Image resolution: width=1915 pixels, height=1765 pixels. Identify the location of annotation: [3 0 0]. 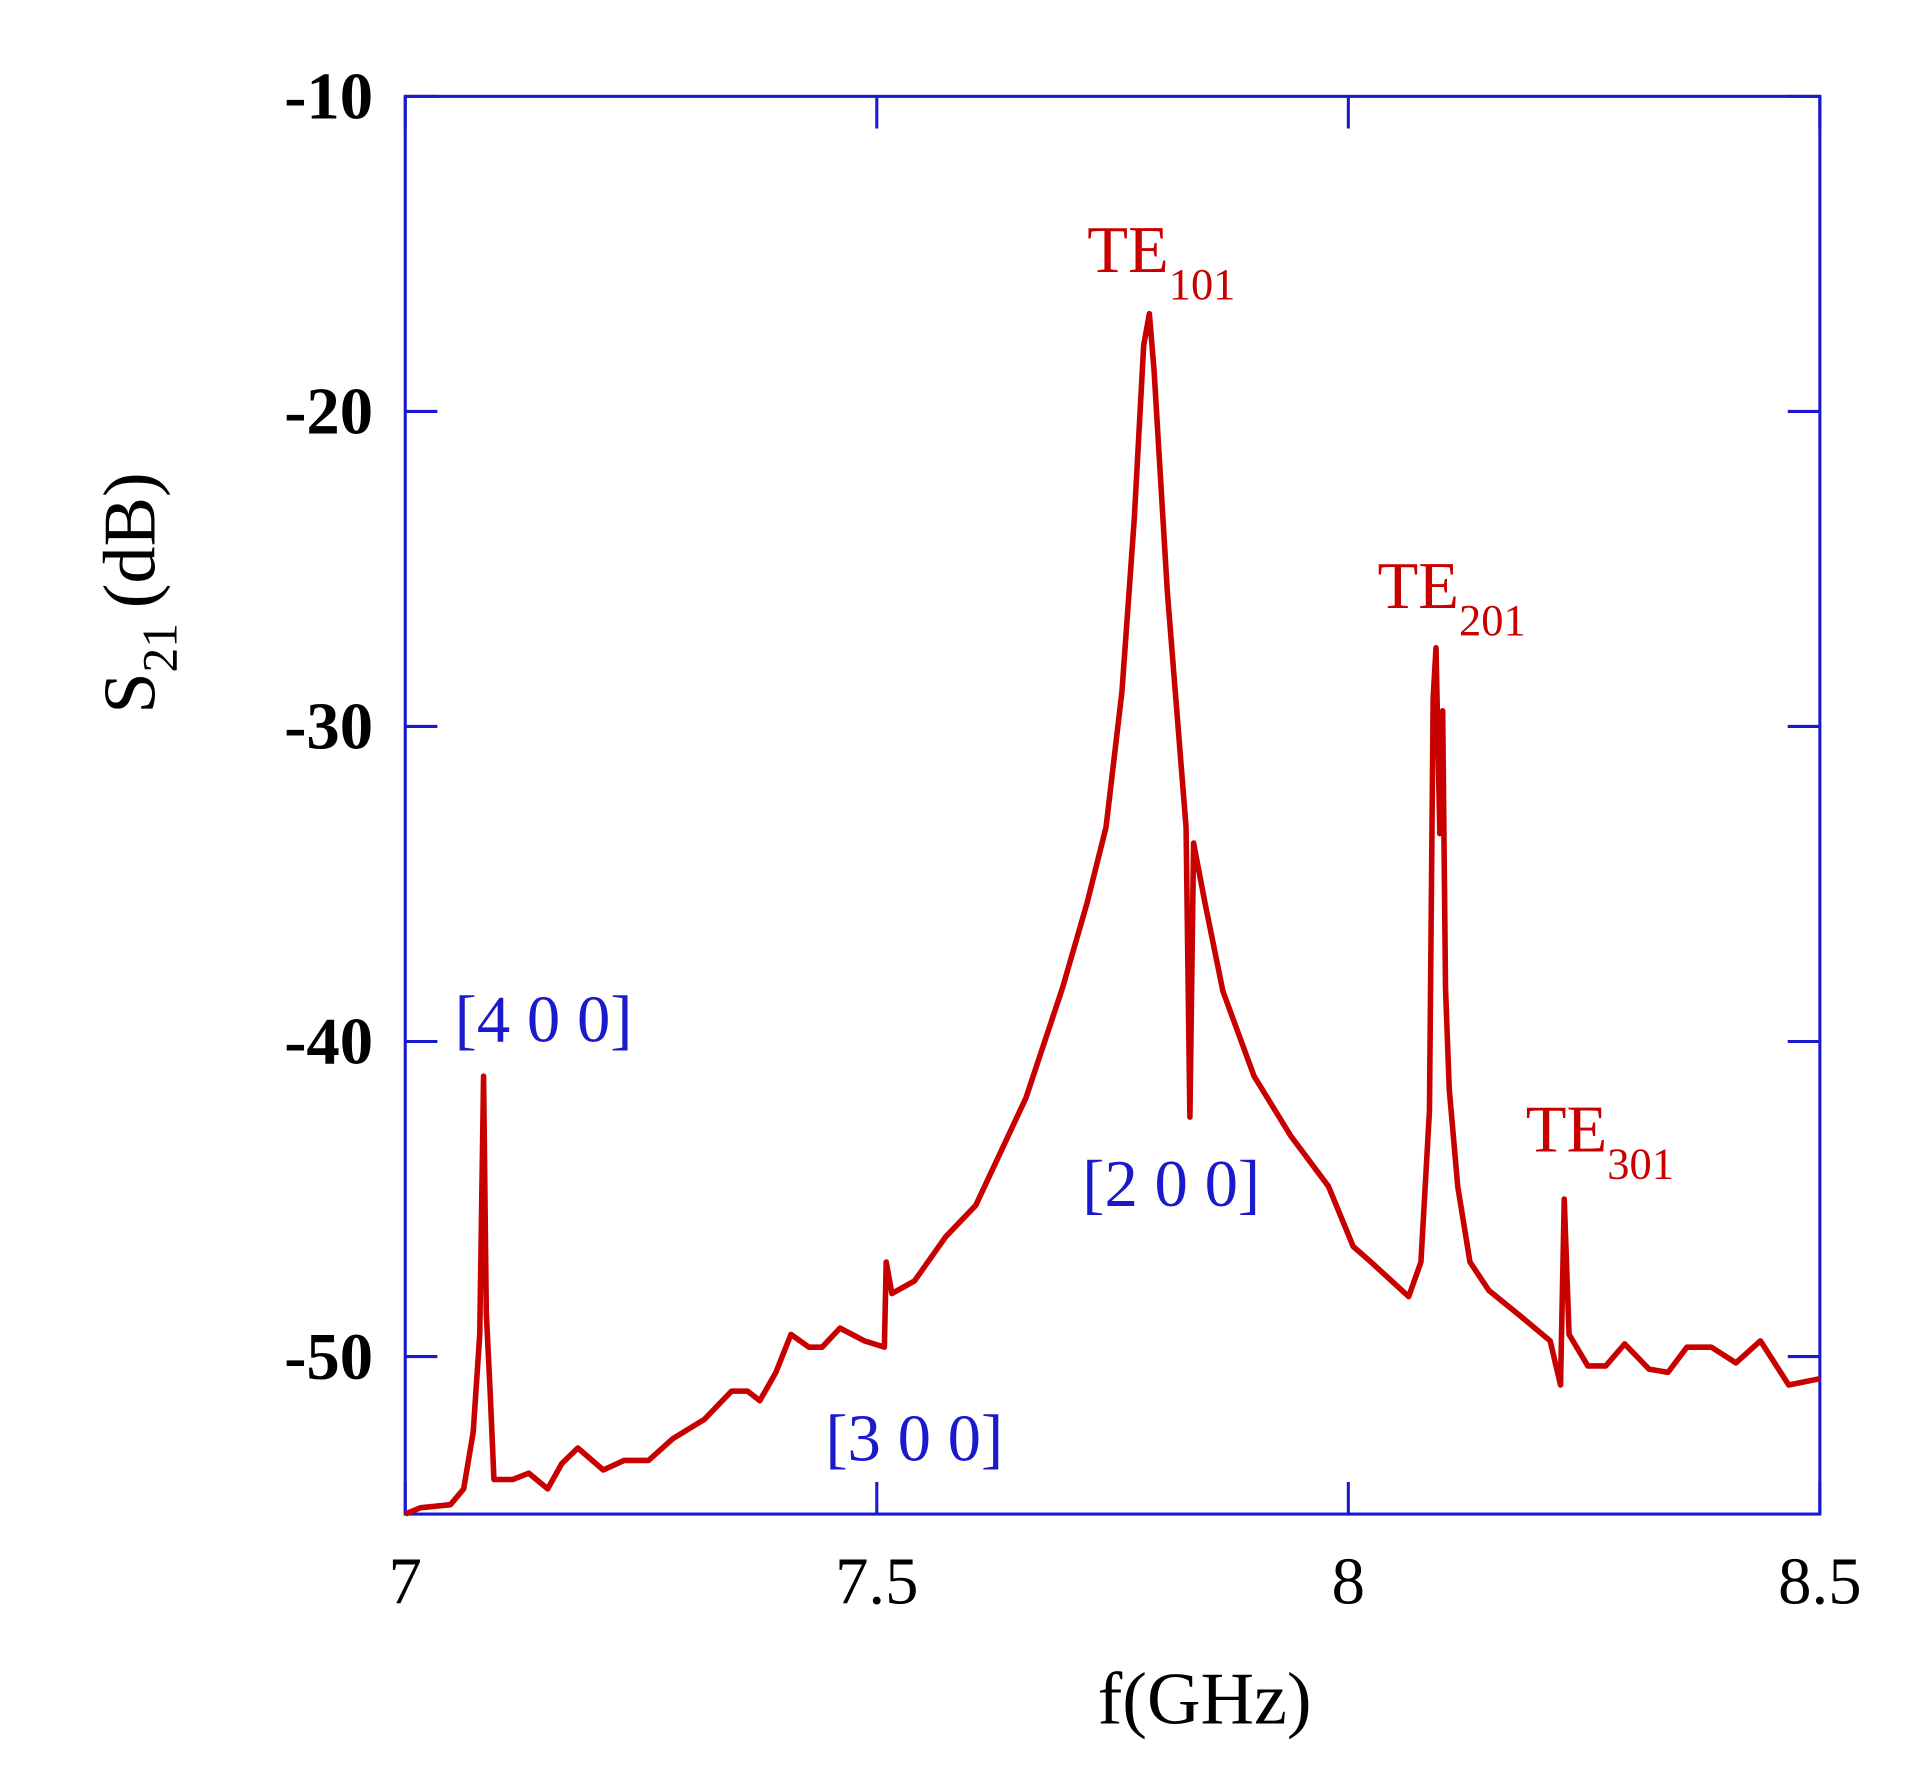
(914, 1438).